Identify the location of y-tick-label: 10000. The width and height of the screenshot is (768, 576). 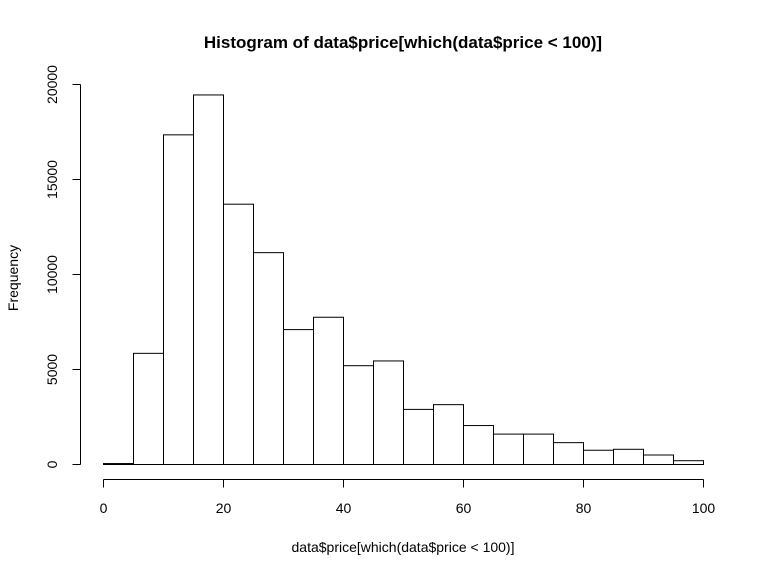
(52, 274).